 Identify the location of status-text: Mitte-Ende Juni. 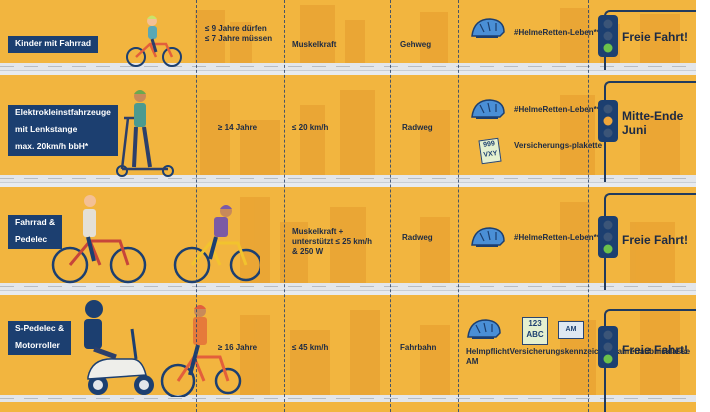
(653, 123).